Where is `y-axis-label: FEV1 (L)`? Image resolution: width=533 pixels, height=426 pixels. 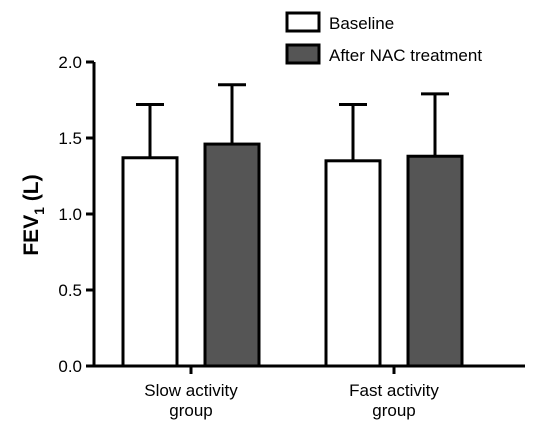 y-axis-label: FEV1 (L) is located at coordinates (33, 214).